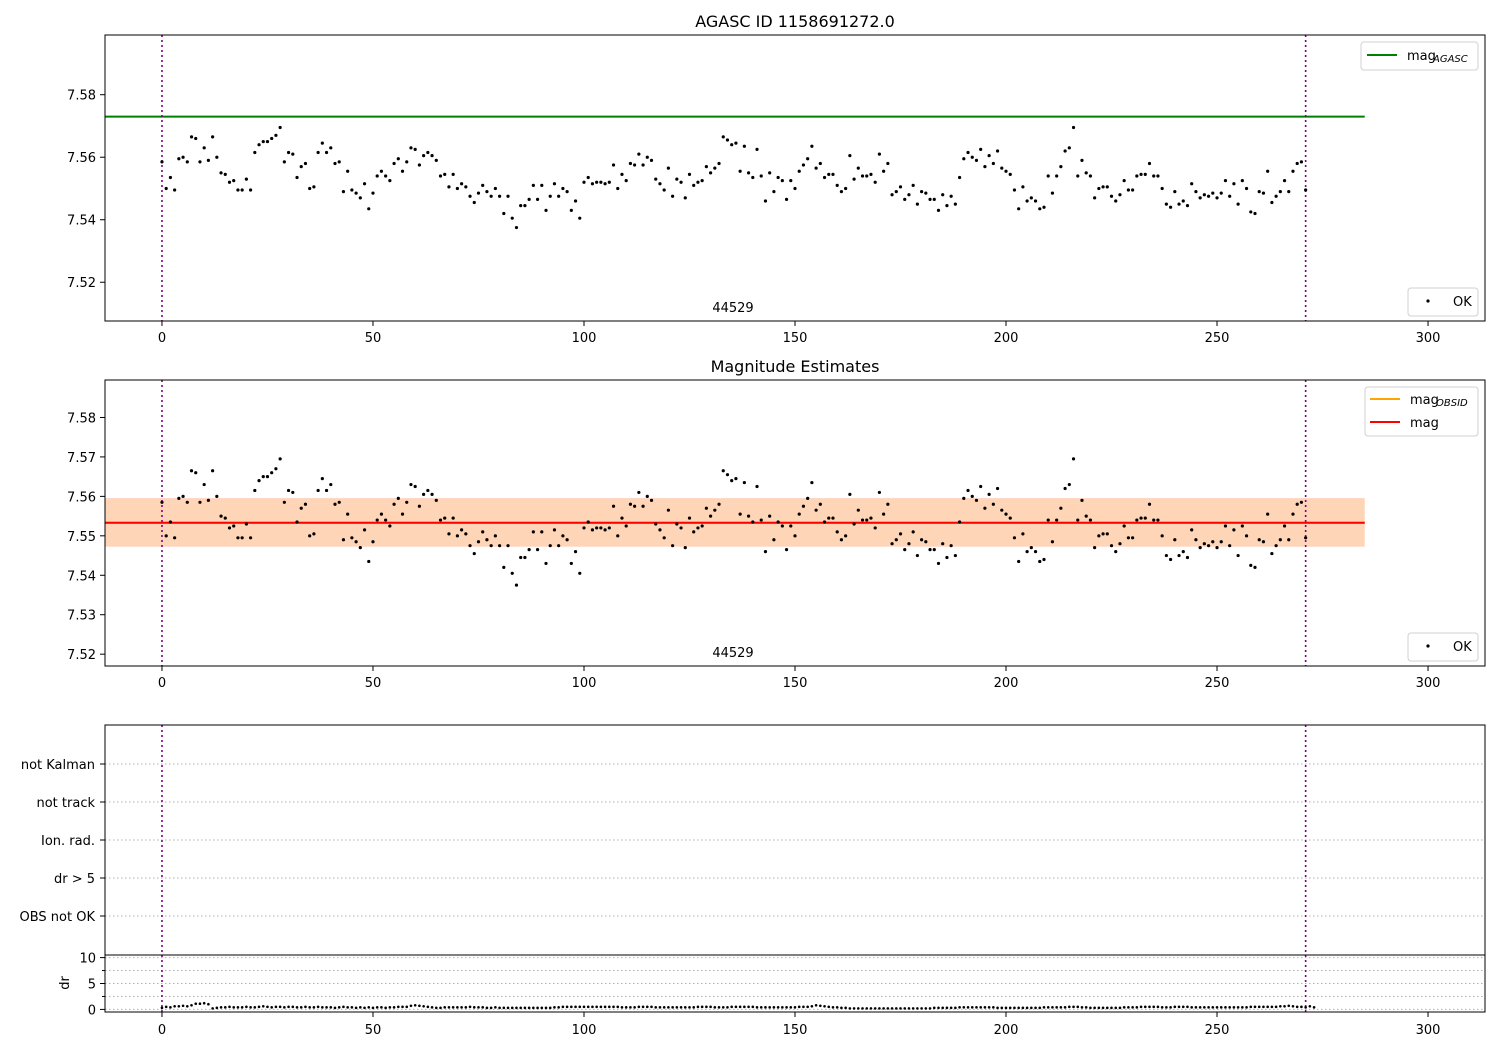 This screenshot has height=1050, width=1500. I want to click on flag-label: dr > 5, so click(74, 879).